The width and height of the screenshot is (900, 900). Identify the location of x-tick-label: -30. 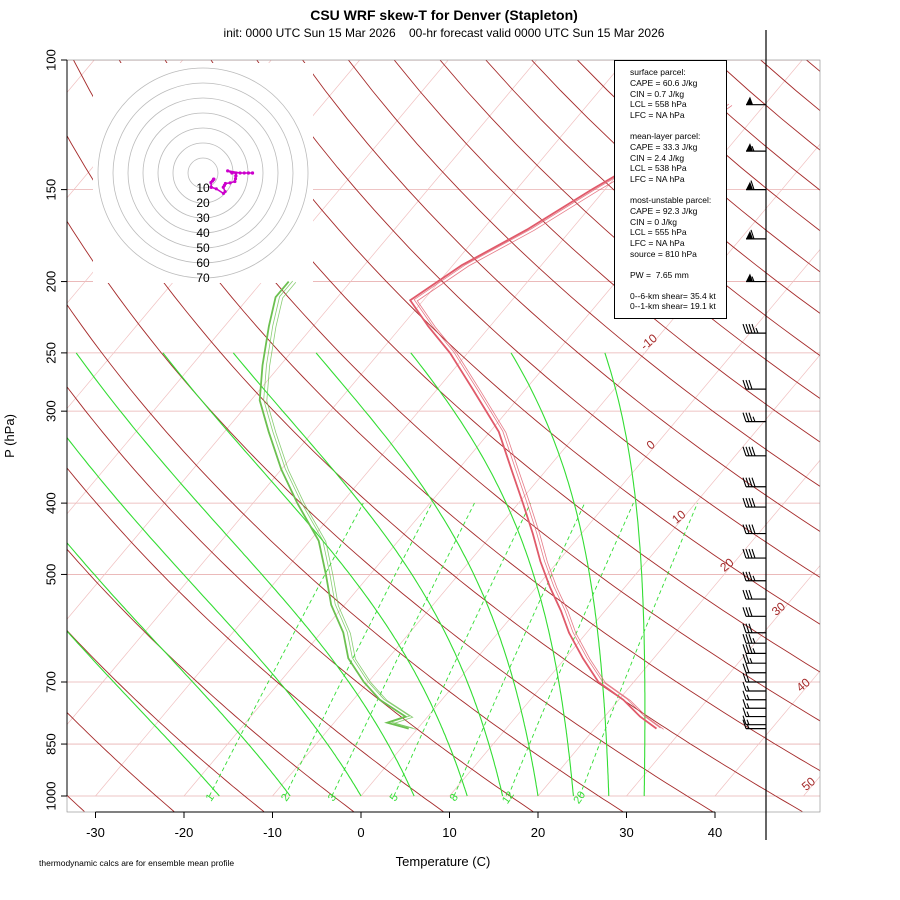
(95, 832).